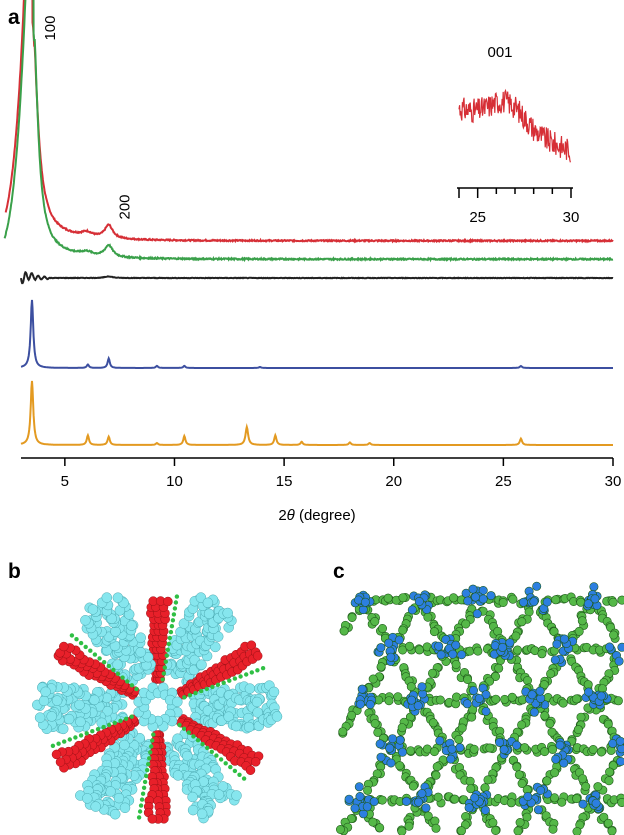 This screenshot has width=624, height=835. Describe the element at coordinates (503, 481) in the screenshot. I see `x-tick-label-25: 25` at that location.